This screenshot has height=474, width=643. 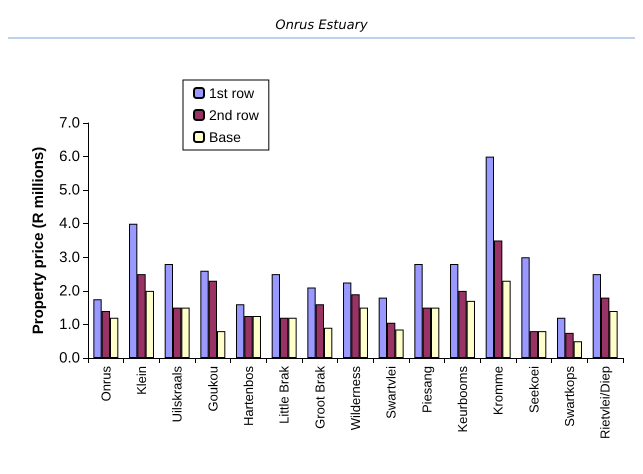 I want to click on y-tick-label: 0.0, so click(x=69, y=358).